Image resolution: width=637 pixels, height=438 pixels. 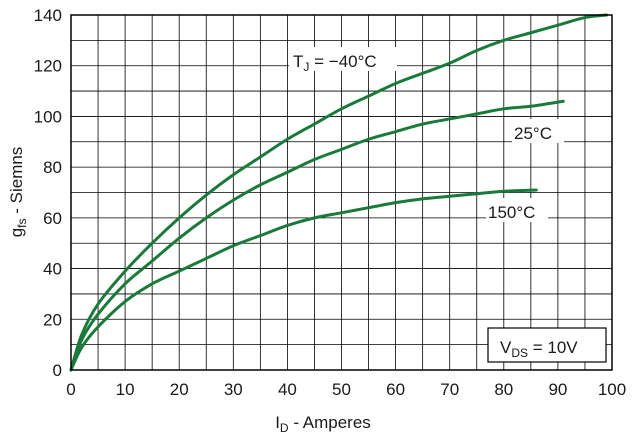 I want to click on y-axis-label: gfs - Siemns, so click(x=18, y=192).